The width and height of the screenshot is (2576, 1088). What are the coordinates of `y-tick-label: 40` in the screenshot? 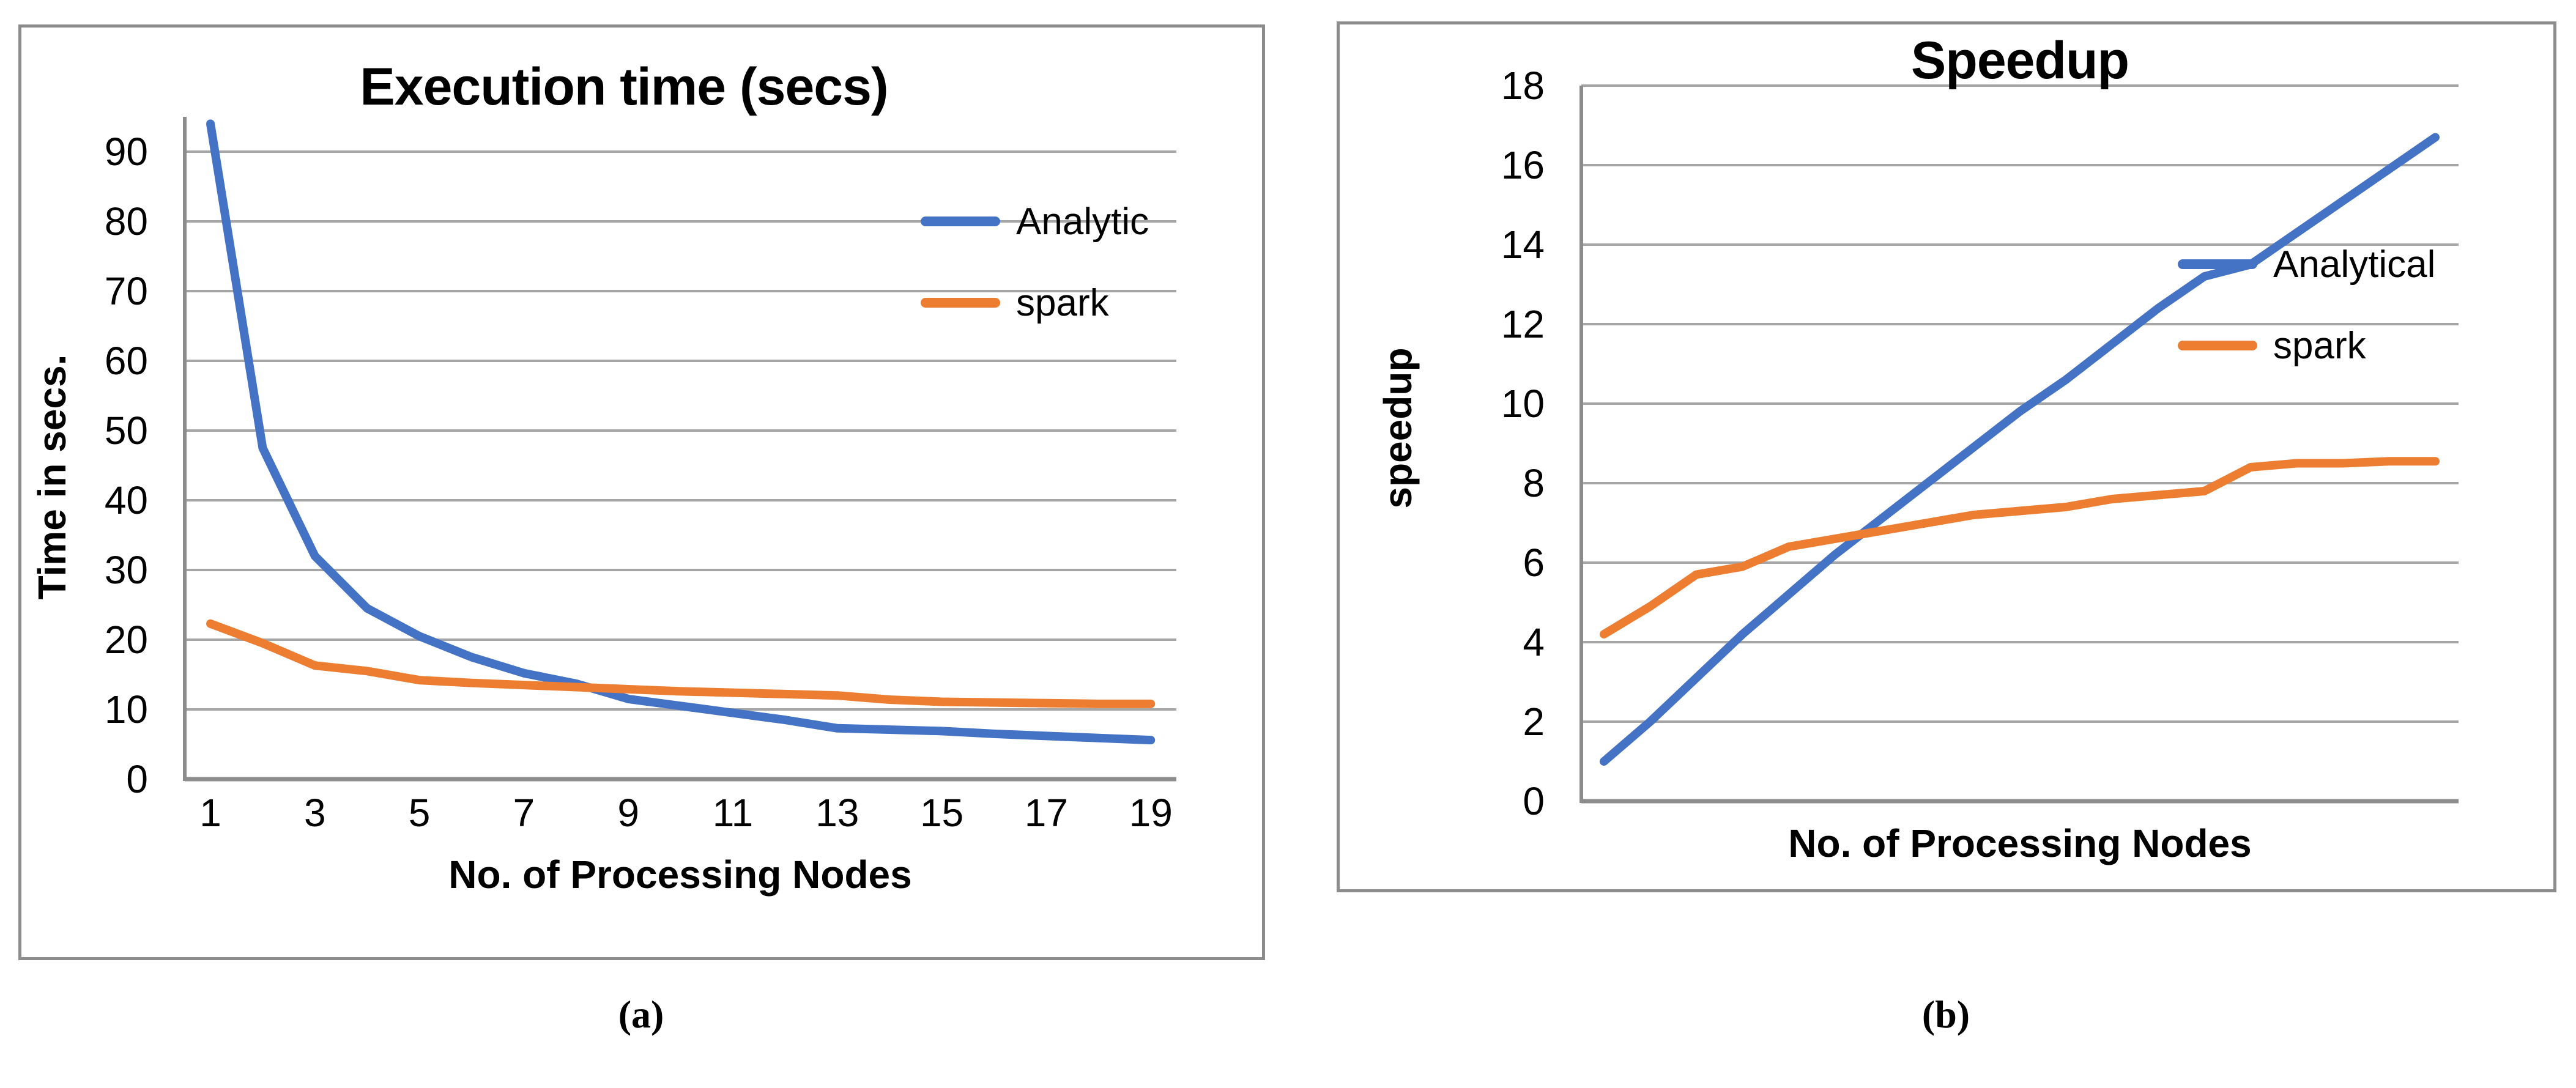 It's located at (126, 500).